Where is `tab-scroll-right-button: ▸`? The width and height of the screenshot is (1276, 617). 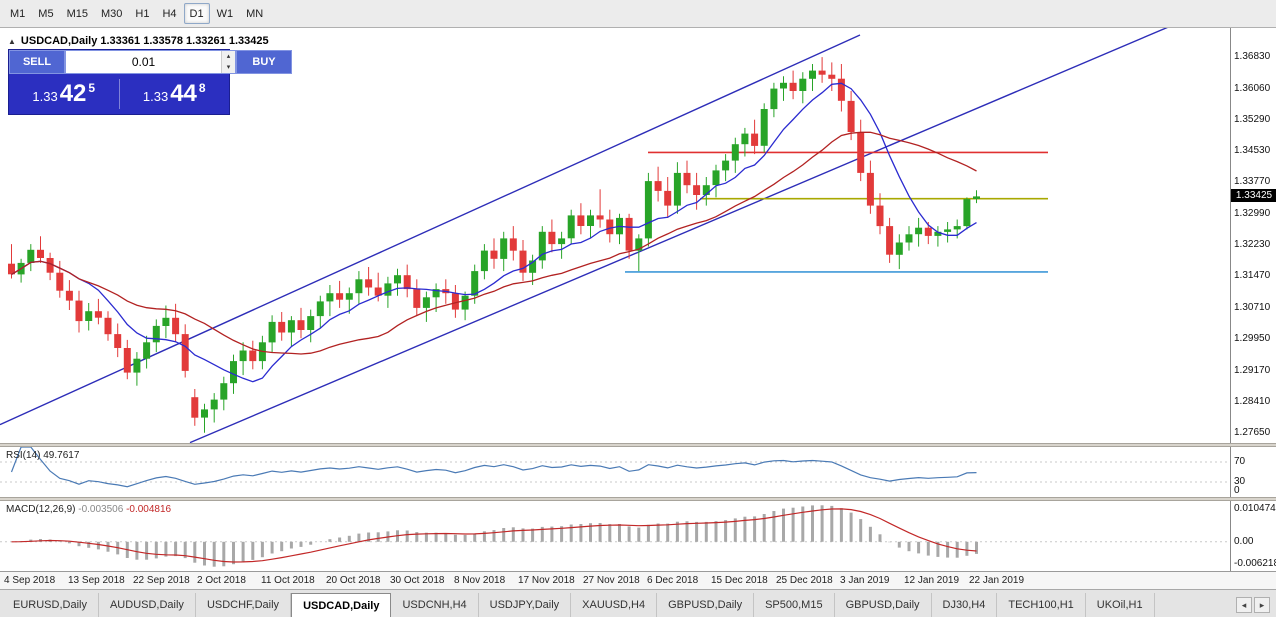 tab-scroll-right-button: ▸ is located at coordinates (1262, 605).